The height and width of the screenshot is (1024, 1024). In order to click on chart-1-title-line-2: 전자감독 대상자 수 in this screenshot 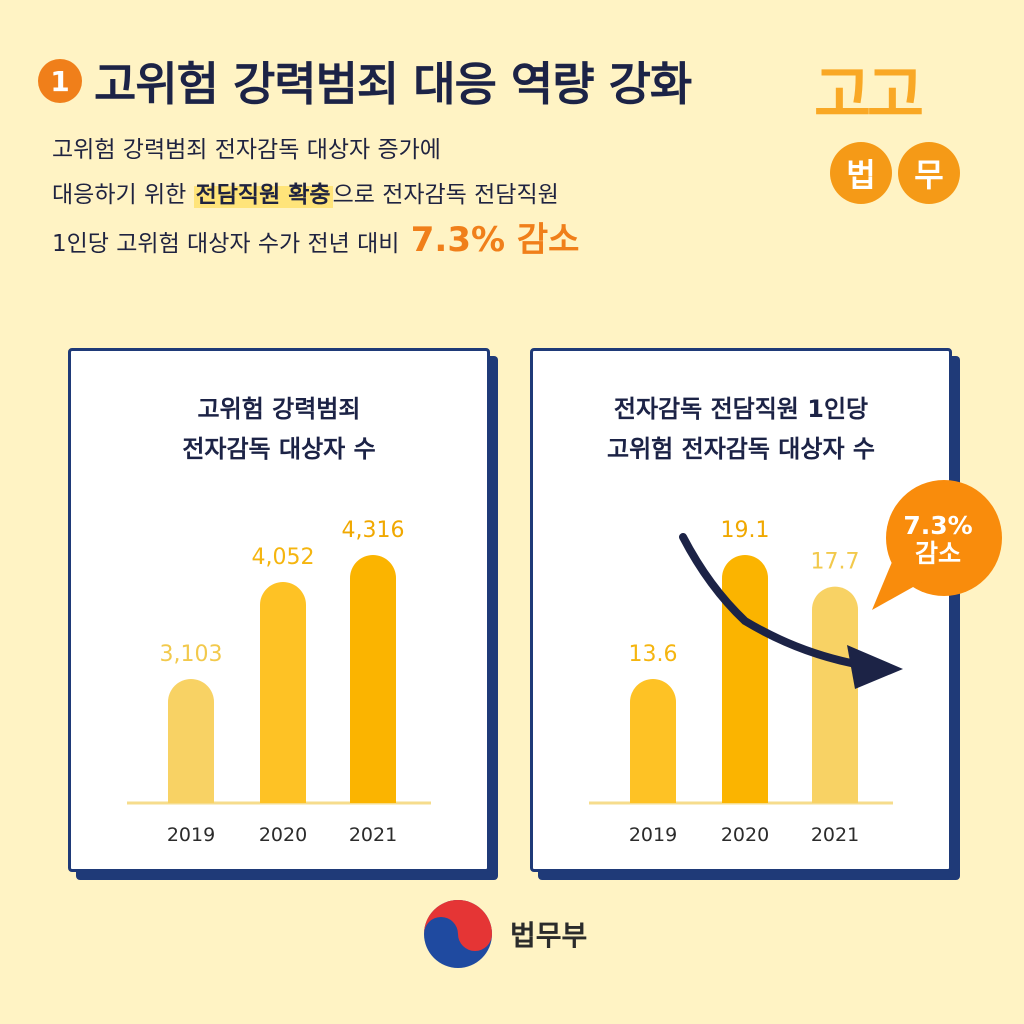, I will do `click(279, 449)`.